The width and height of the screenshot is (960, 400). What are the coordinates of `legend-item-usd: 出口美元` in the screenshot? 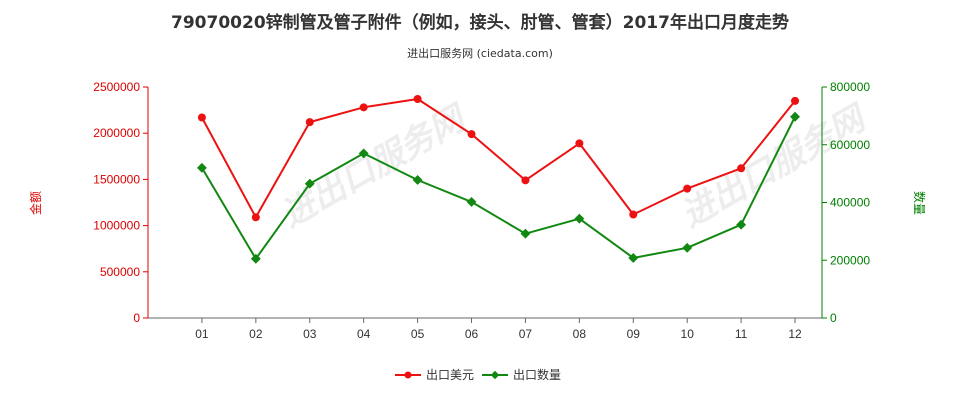 It's located at (434, 375).